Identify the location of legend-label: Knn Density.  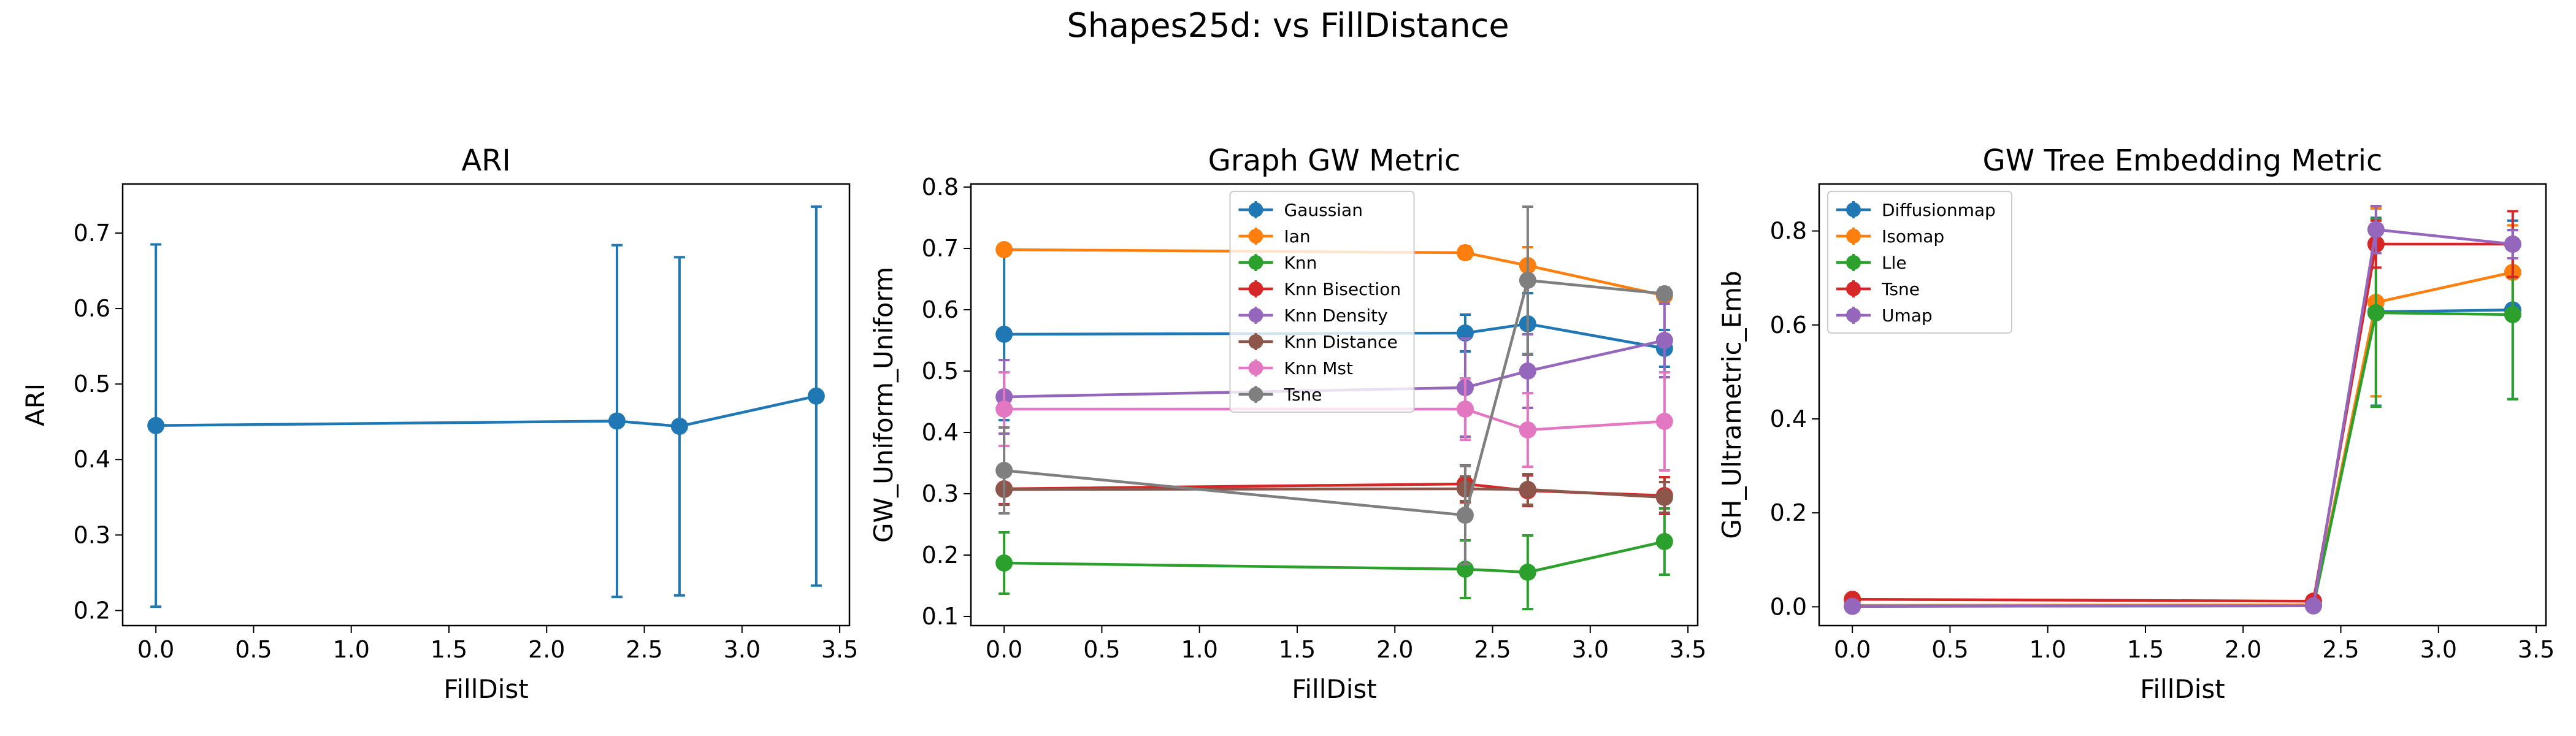
(1336, 315).